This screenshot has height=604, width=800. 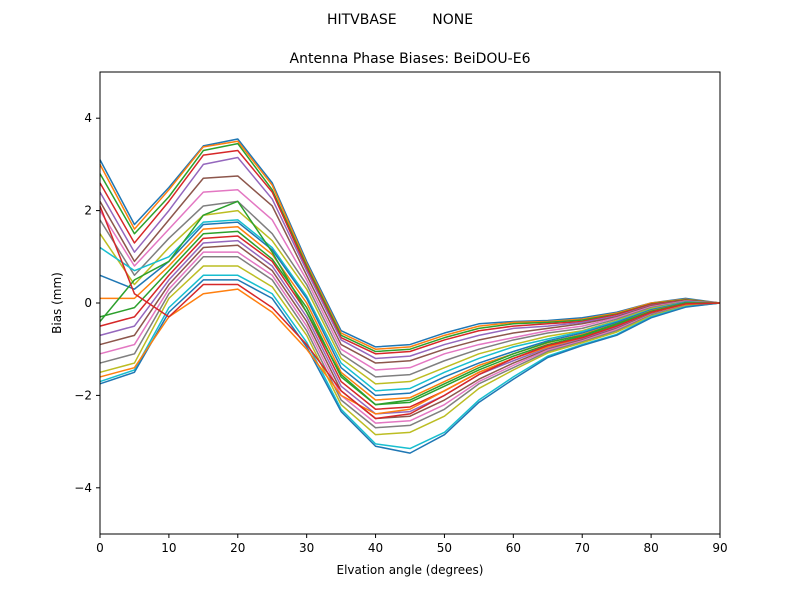 What do you see at coordinates (83, 395) in the screenshot?
I see `y-tick-label: −2` at bounding box center [83, 395].